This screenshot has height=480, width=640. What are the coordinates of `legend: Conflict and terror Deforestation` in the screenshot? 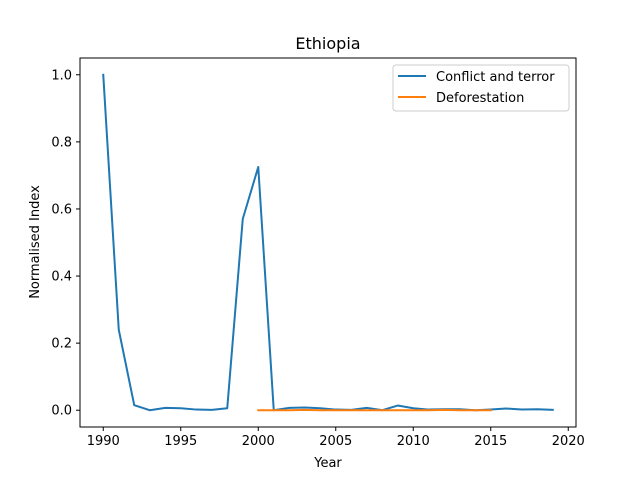 It's located at (481, 88).